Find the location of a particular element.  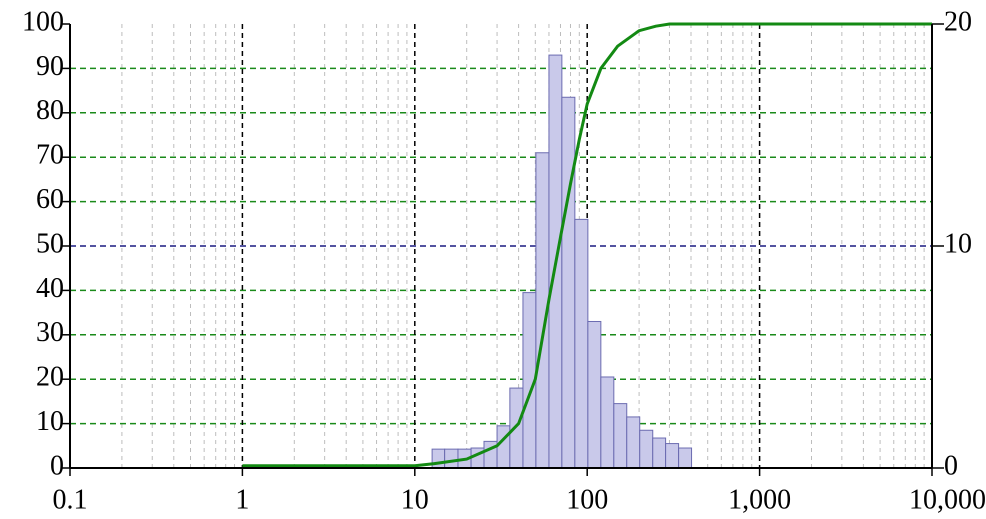

x-tick-label: 1 is located at coordinates (242, 499).